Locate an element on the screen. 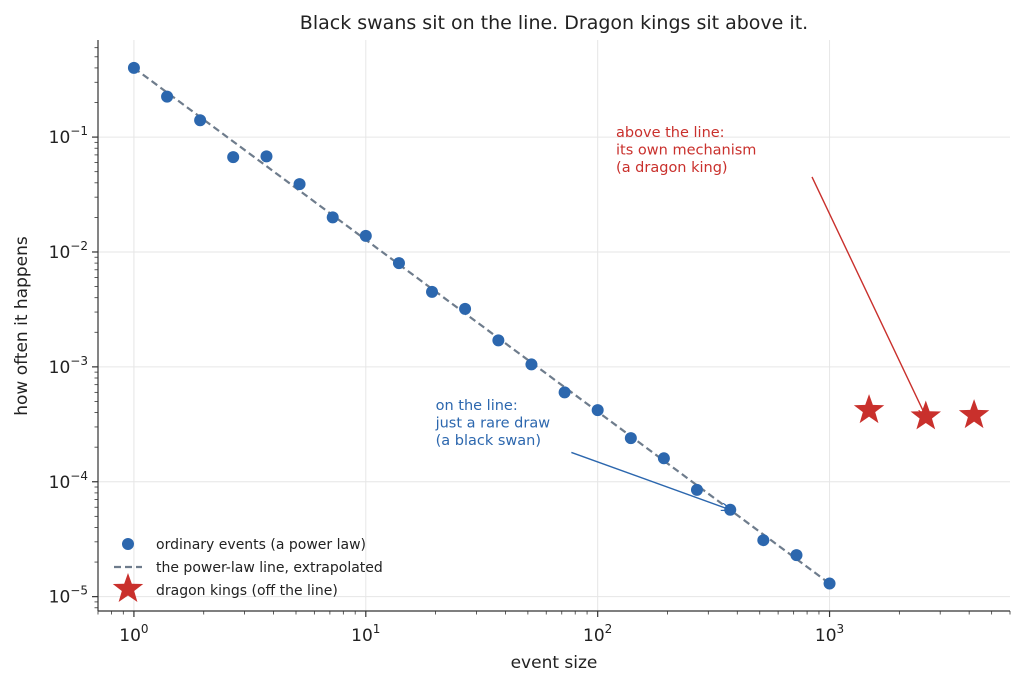 The image size is (1023, 685). y-tick-label-1: 10⁻² is located at coordinates (68, 251).